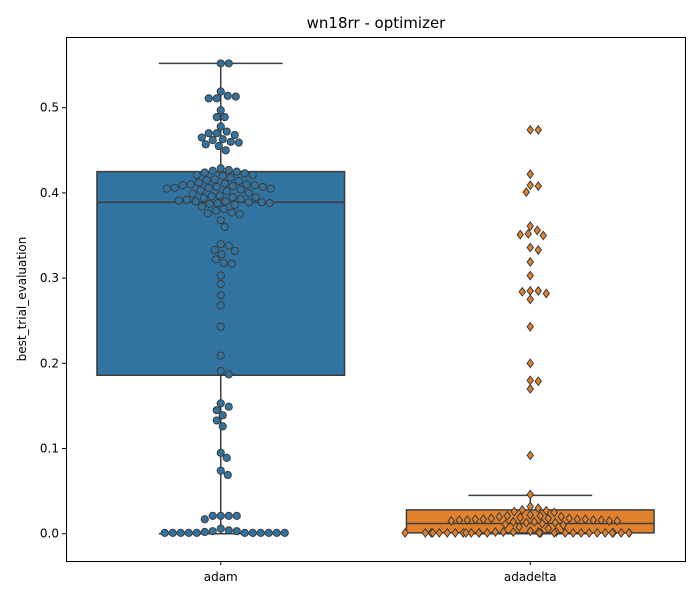 The image size is (700, 600). I want to click on x-tick-label-adam: adam, so click(221, 577).